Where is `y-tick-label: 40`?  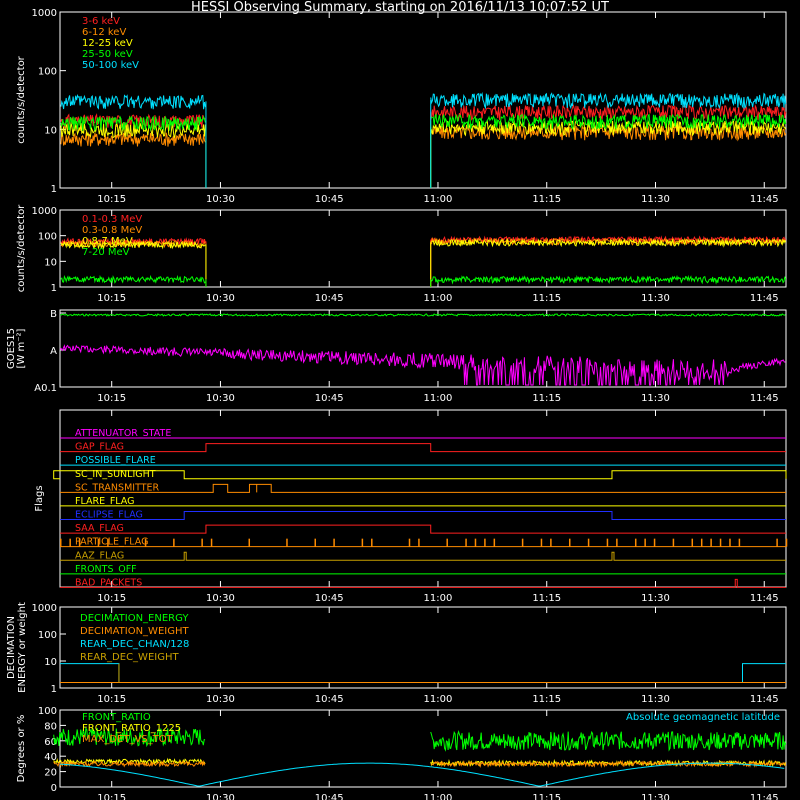
y-tick-label: 40 is located at coordinates (50, 757).